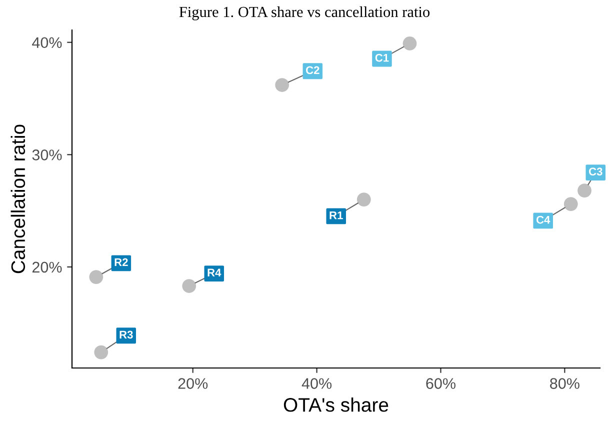 This screenshot has height=424, width=609. I want to click on data-label: C2, so click(313, 70).